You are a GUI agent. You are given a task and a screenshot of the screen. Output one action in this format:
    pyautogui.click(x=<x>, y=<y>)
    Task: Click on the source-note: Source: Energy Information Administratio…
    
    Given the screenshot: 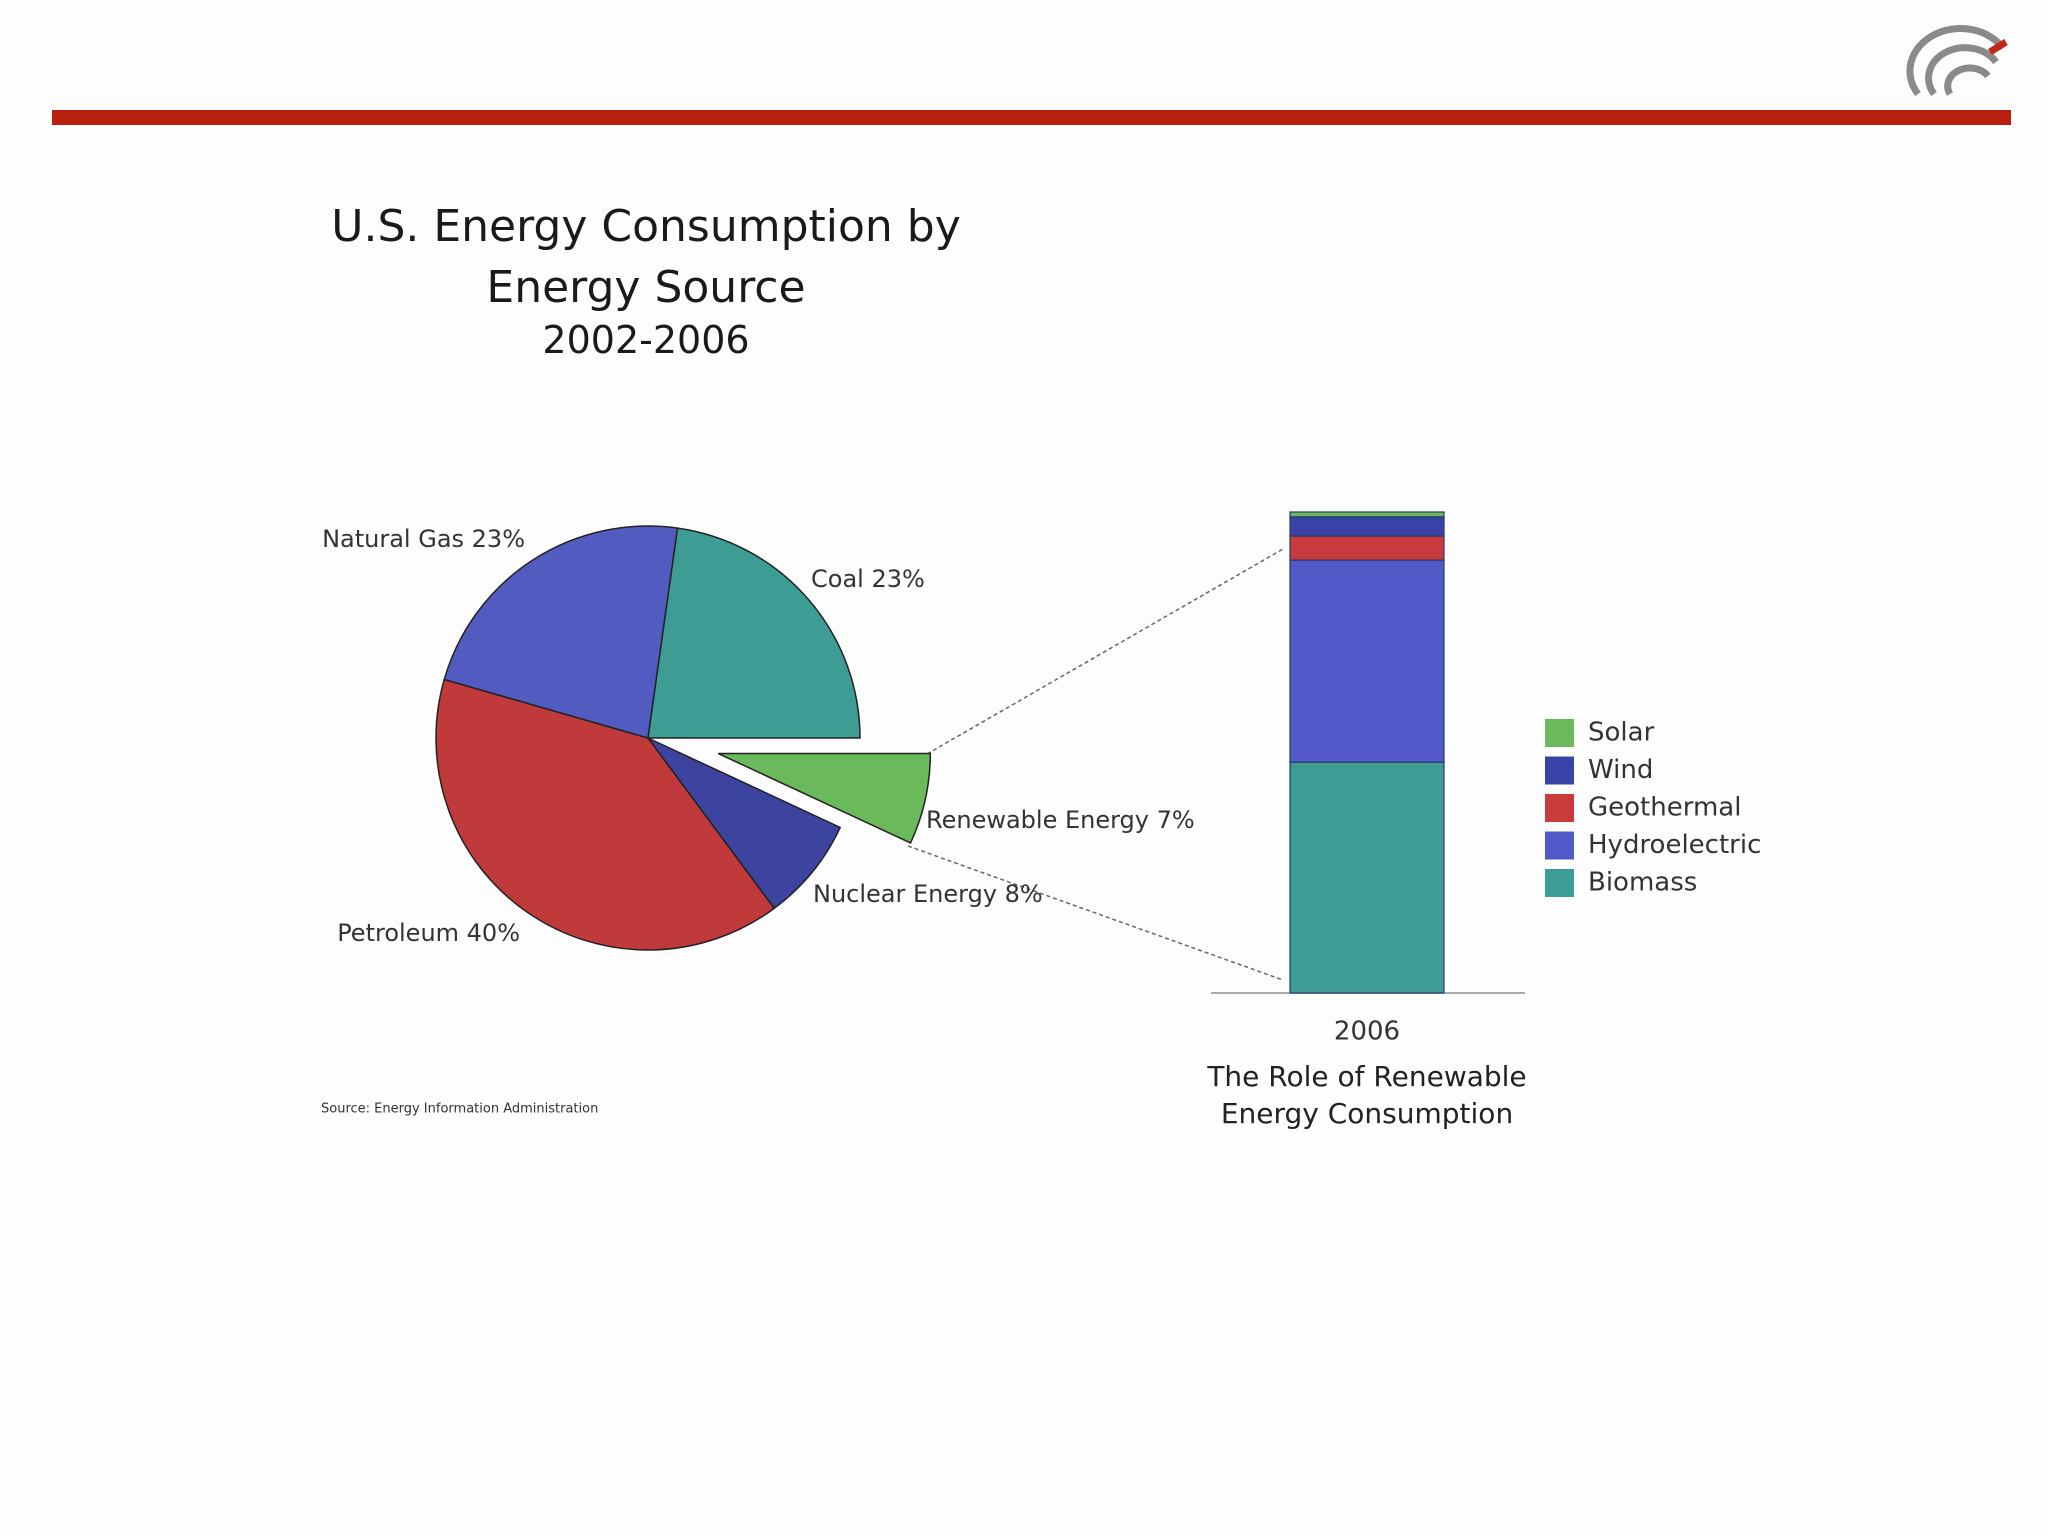 What is the action you would take?
    pyautogui.click(x=459, y=1109)
    